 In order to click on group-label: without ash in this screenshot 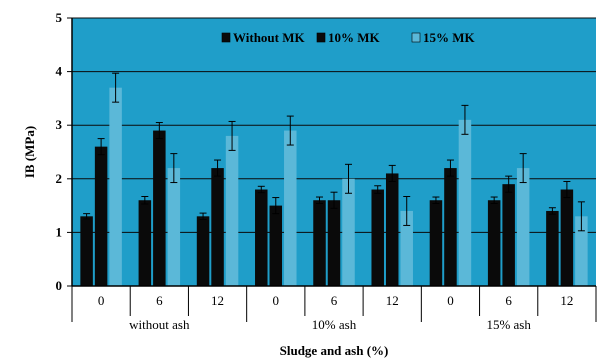, I will do `click(159, 324)`.